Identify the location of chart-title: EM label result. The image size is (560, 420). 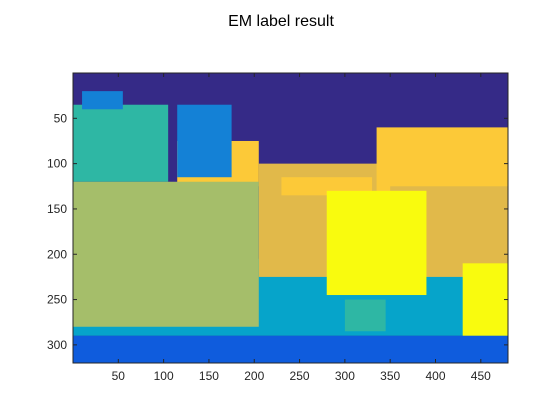
(281, 21).